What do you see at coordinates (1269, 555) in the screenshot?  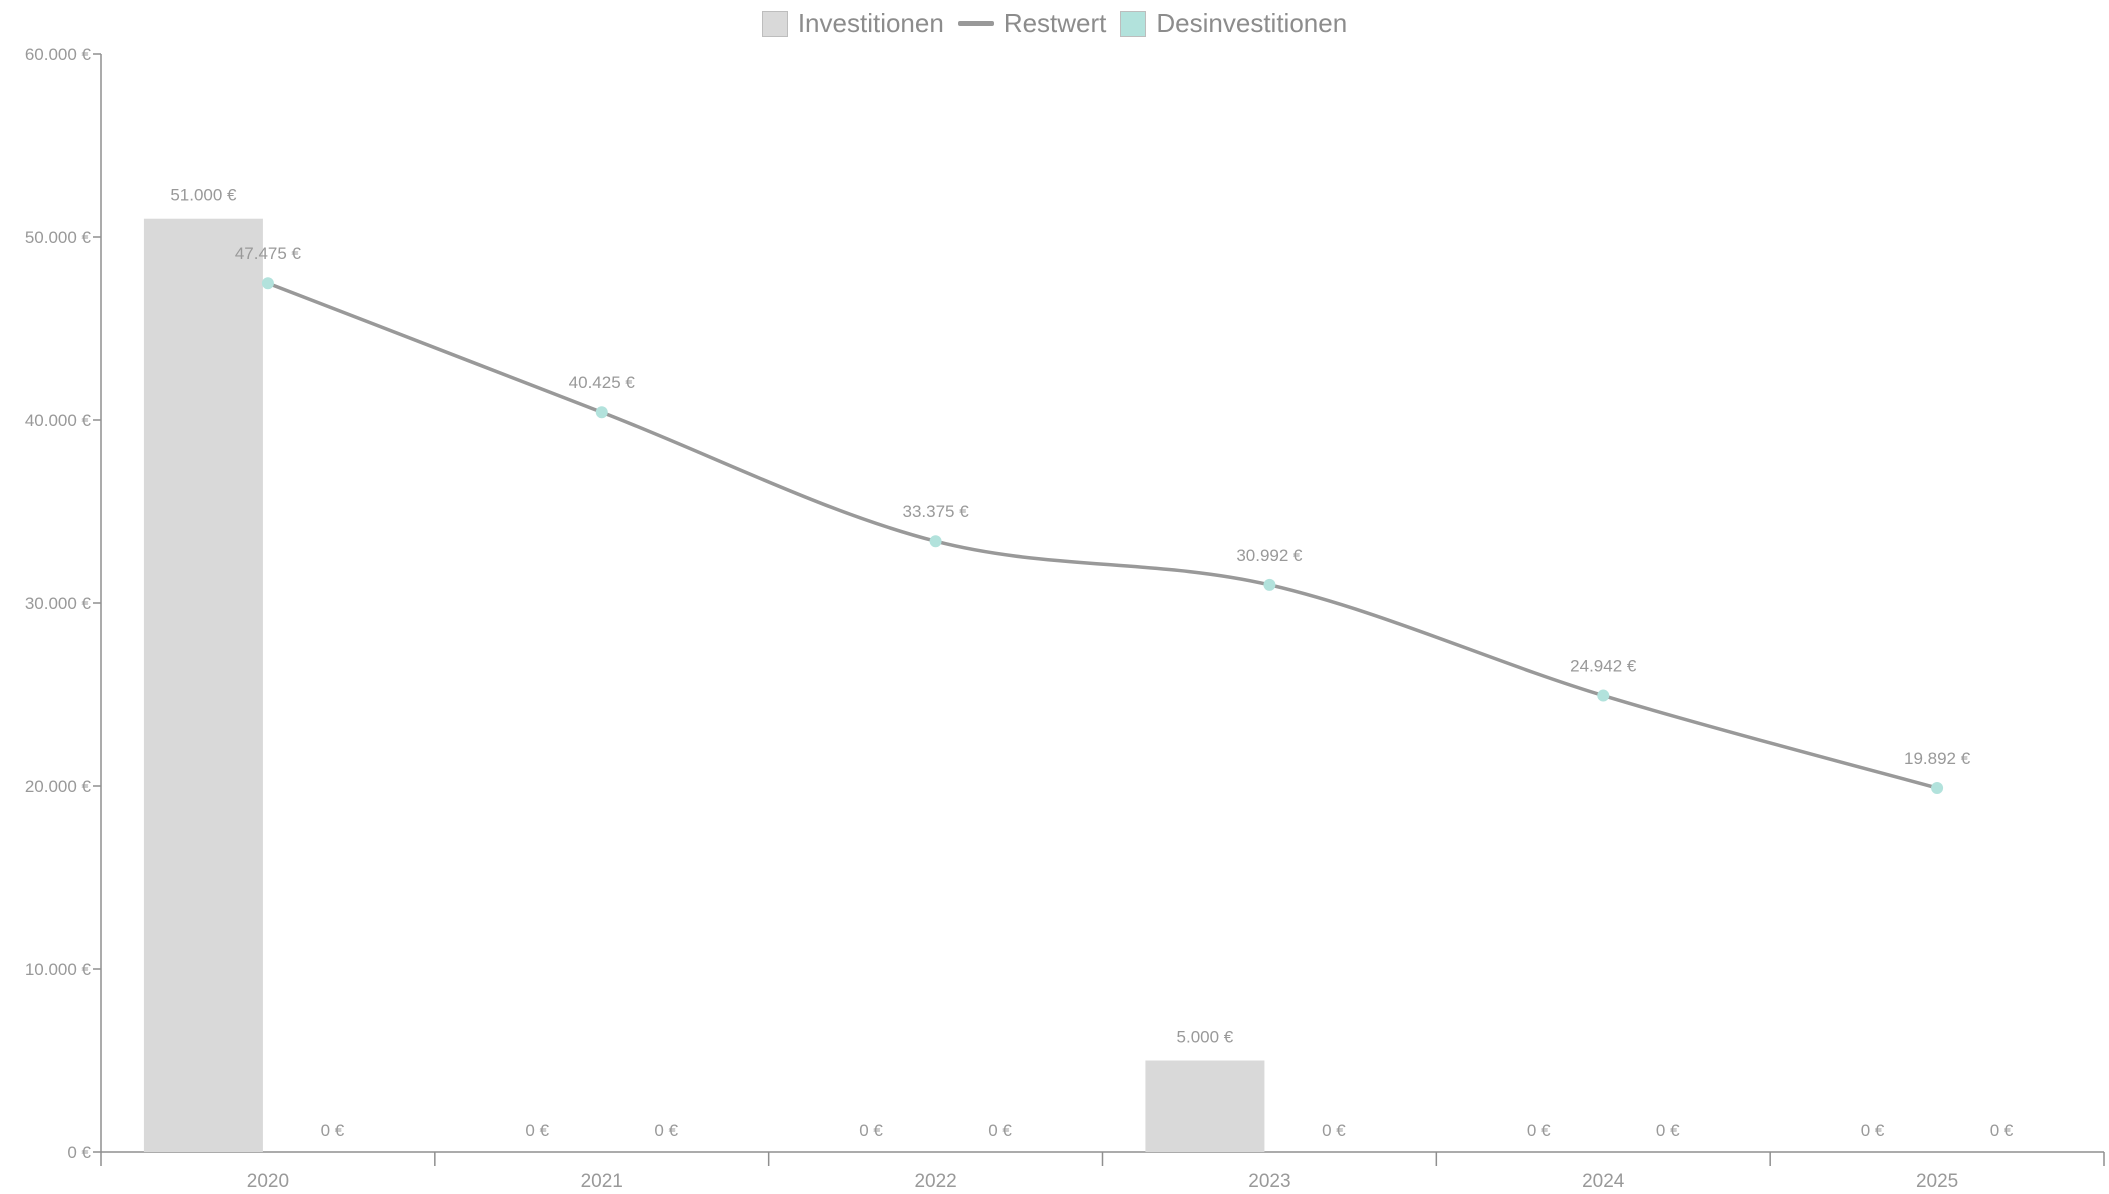 I see `data-label-restwert: 30.992 €` at bounding box center [1269, 555].